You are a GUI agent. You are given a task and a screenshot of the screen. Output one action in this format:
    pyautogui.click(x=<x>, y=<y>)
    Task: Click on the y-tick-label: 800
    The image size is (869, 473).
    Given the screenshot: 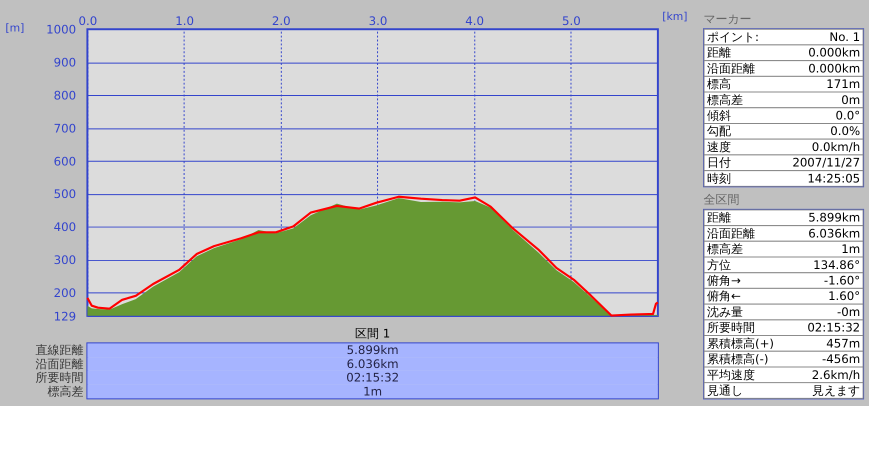 What is the action you would take?
    pyautogui.click(x=65, y=95)
    